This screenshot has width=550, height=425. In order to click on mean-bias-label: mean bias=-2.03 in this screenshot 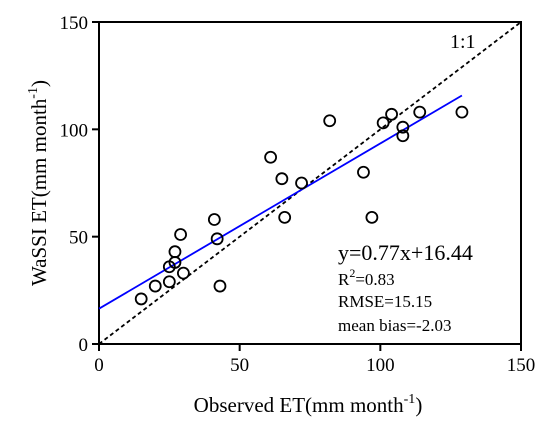, I will do `click(394, 325)`.